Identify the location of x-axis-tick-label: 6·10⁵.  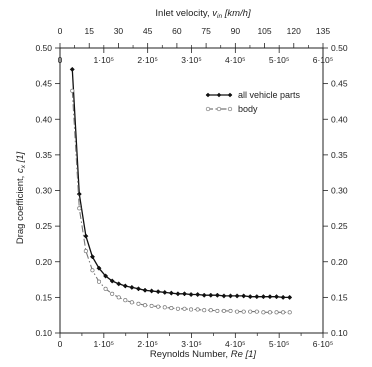
(323, 344).